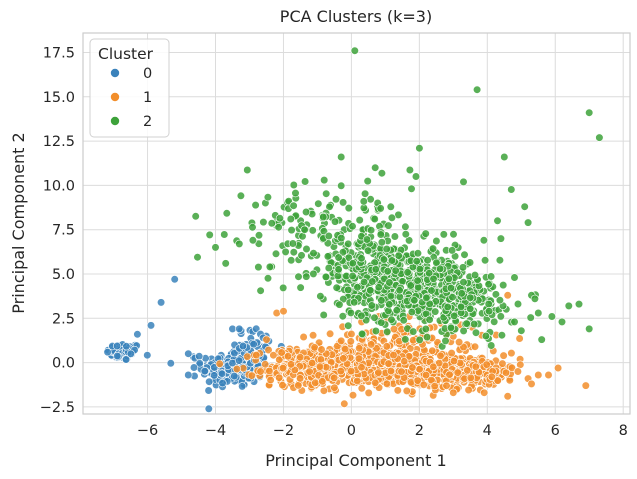 The image size is (637, 479). I want to click on x-tick-label: 0, so click(351, 431).